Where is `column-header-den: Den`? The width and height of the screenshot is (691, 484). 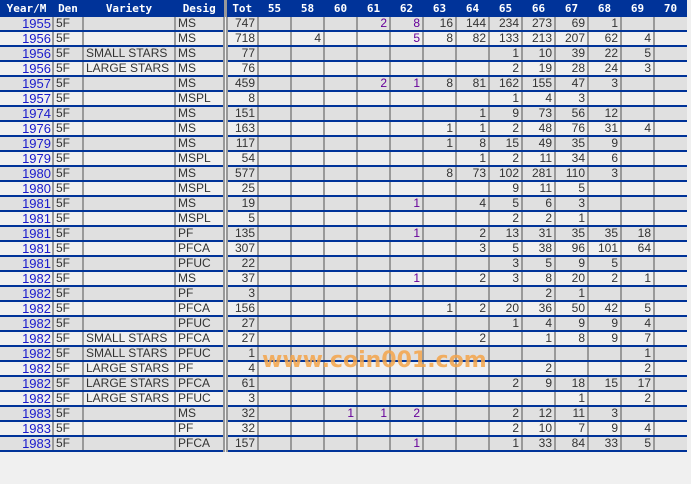
column-header-den: Den is located at coordinates (68, 8).